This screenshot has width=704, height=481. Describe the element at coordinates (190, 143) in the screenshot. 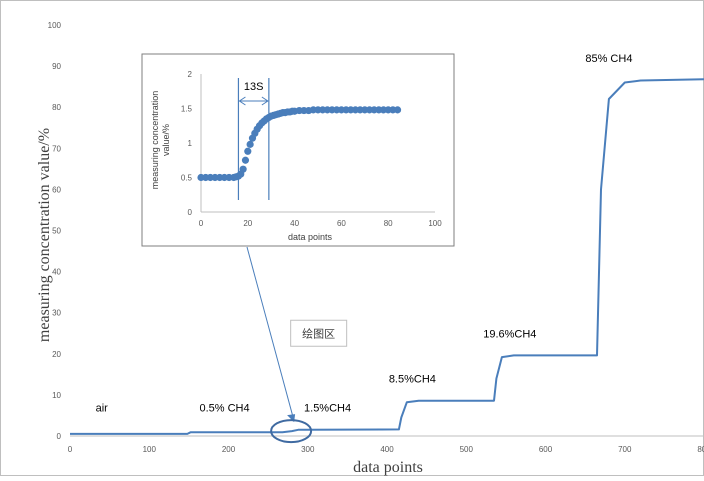

I see `inset-y-tick-label: 1` at that location.